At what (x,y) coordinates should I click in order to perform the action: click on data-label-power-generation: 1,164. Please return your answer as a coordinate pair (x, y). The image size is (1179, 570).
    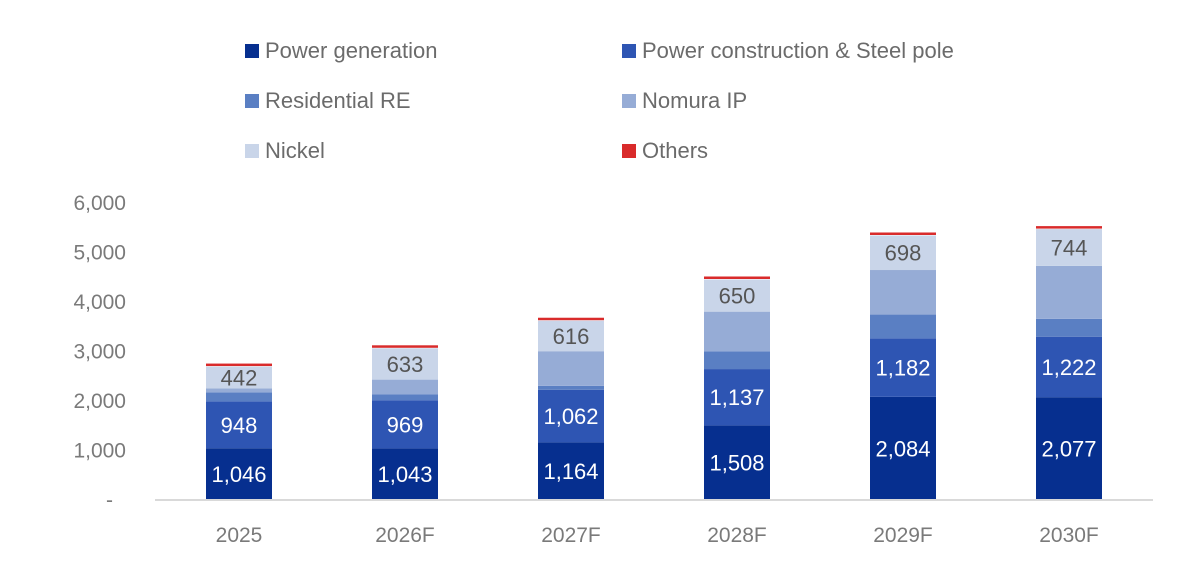
    Looking at the image, I should click on (570, 471).